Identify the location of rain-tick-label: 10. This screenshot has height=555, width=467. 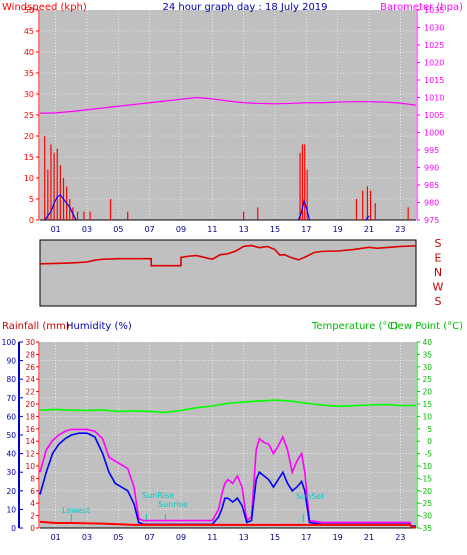
(30, 466).